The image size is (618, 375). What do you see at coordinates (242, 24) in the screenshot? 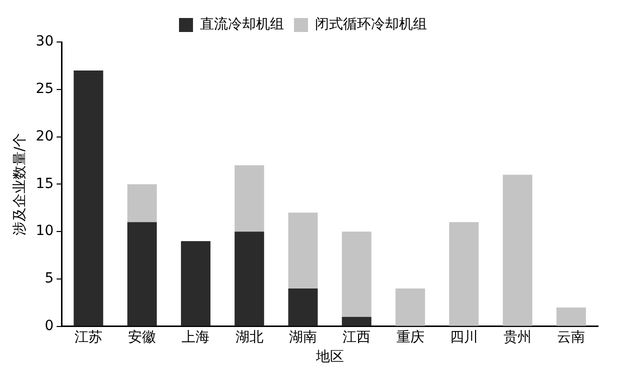
I see `legend-label: 直流冷却机组` at bounding box center [242, 24].